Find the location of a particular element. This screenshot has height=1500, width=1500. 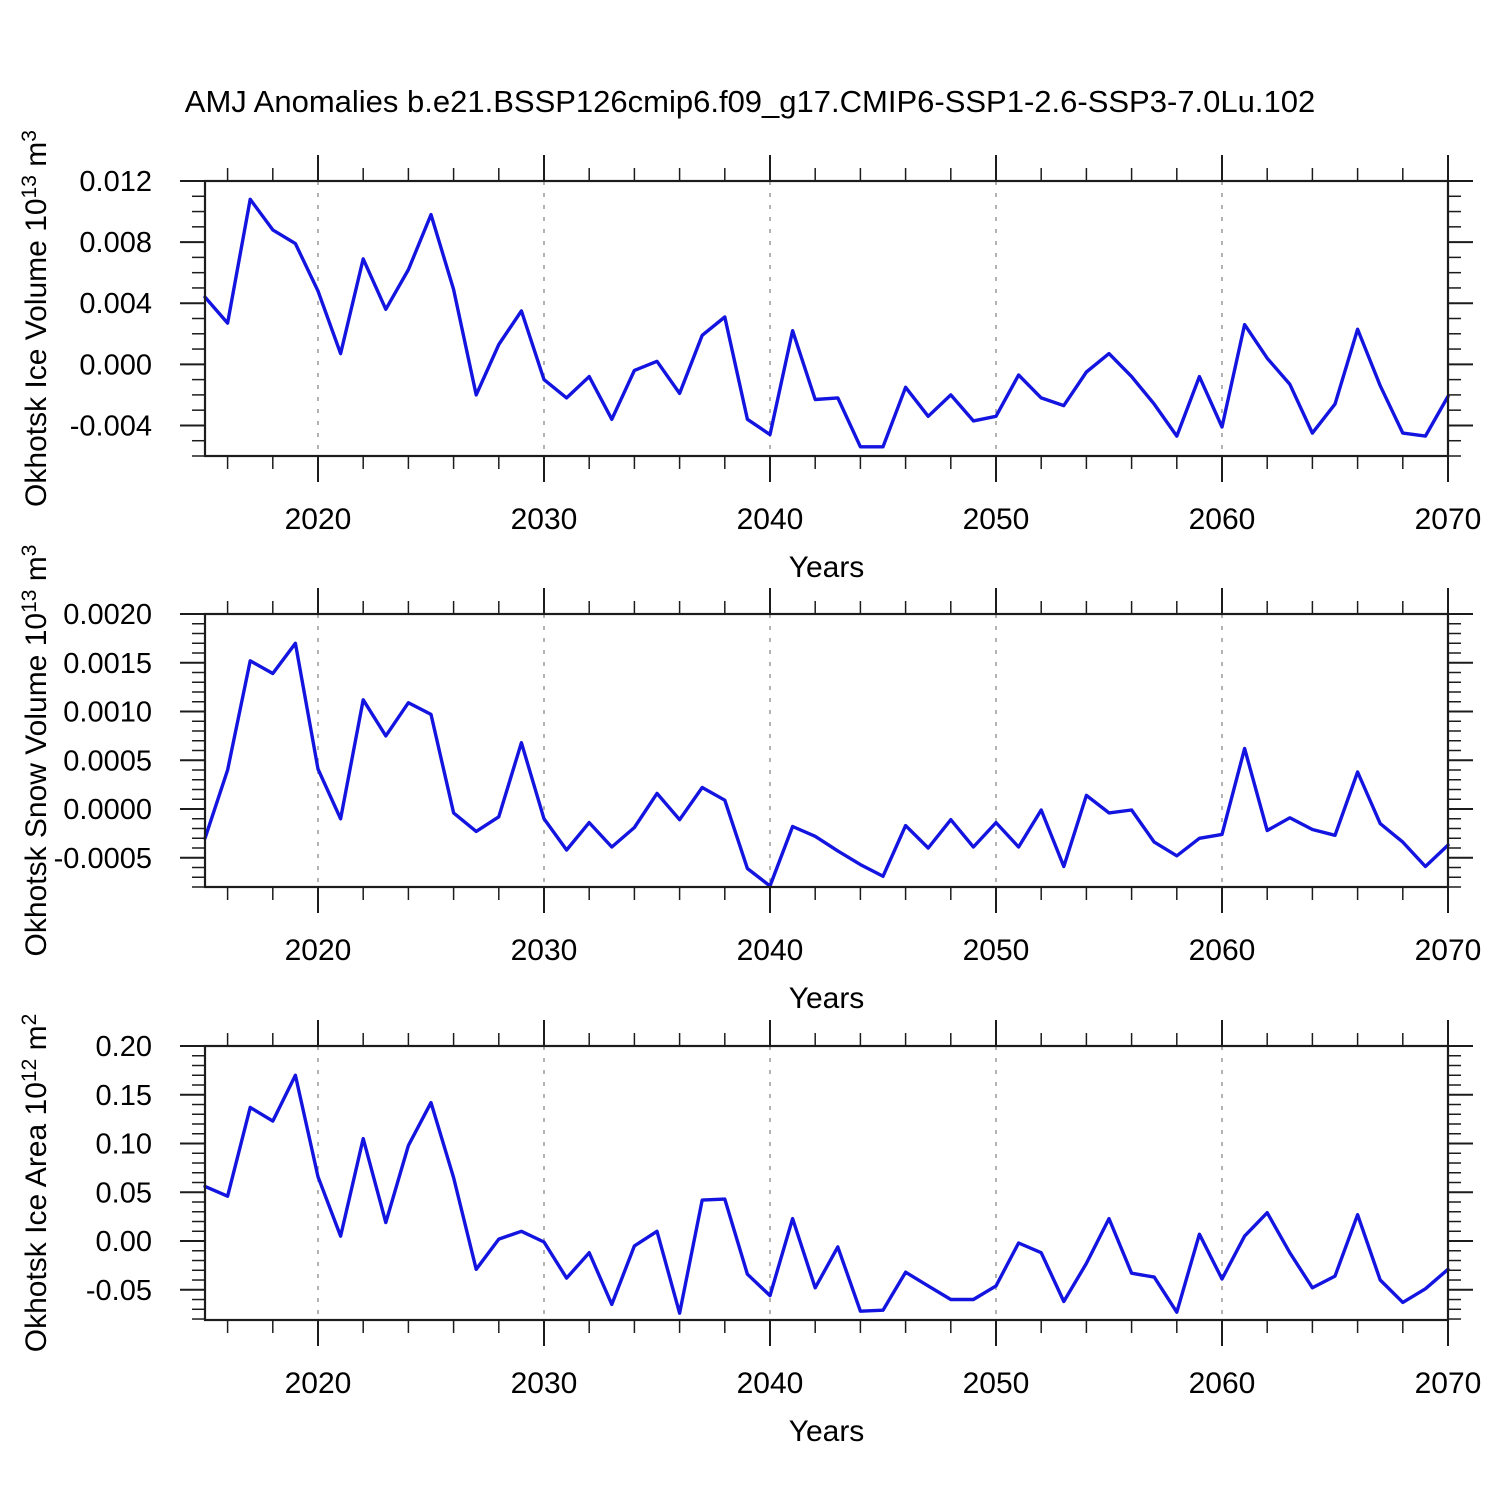

tick-label: 0.012 is located at coordinates (115, 182).